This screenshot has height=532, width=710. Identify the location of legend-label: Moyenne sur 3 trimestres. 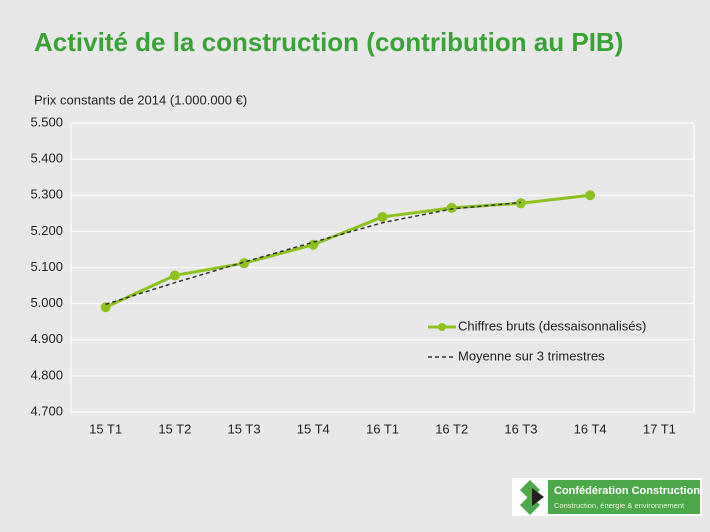
(531, 355).